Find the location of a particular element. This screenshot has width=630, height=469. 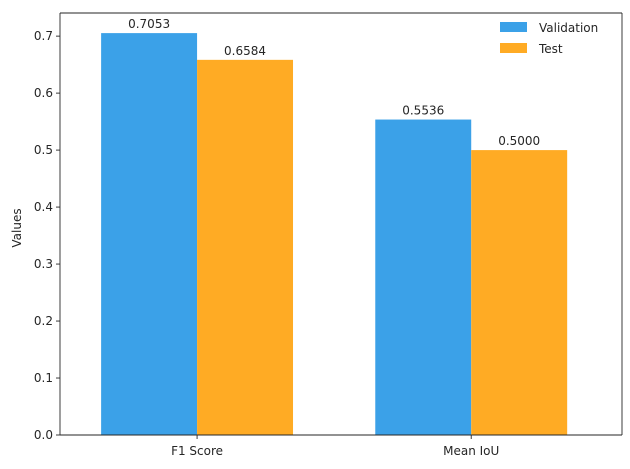

y-tick-label: 0.1 is located at coordinates (43, 378).